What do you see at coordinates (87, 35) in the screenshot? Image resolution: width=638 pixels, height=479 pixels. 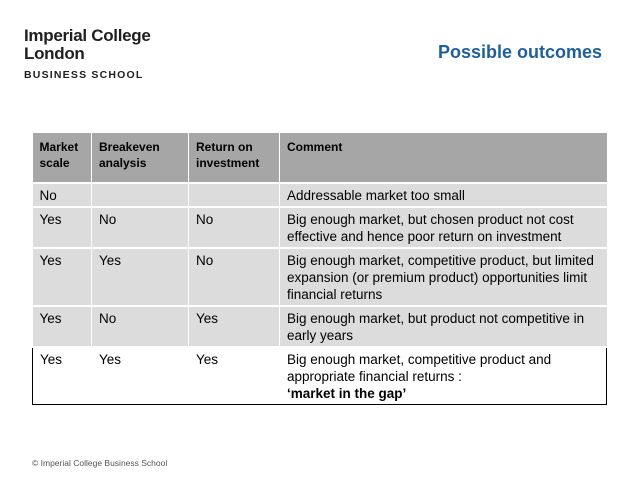 I see `logo-line-1: Imperial College` at bounding box center [87, 35].